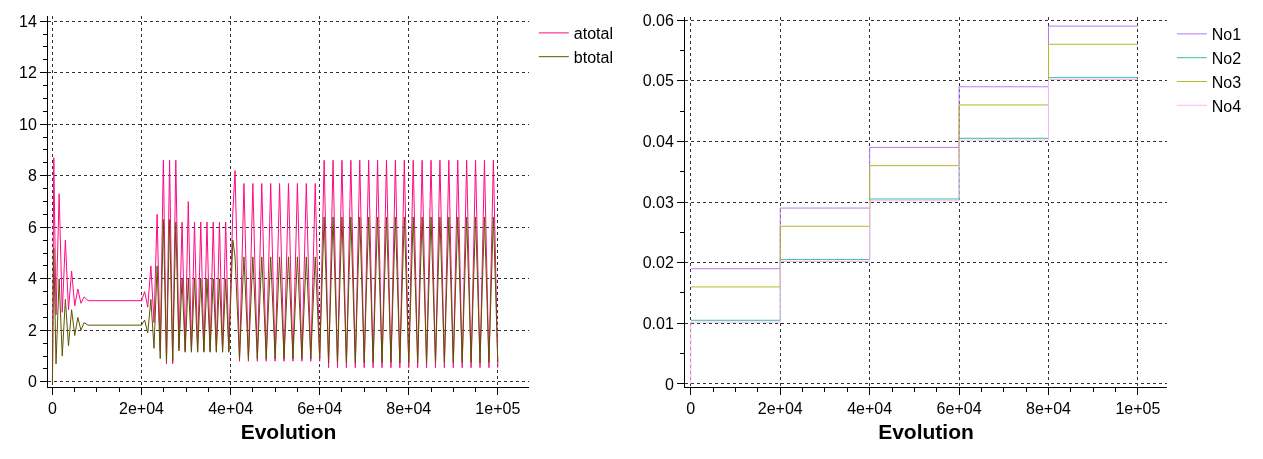  I want to click on y-tick-label: 0.02, so click(658, 263).